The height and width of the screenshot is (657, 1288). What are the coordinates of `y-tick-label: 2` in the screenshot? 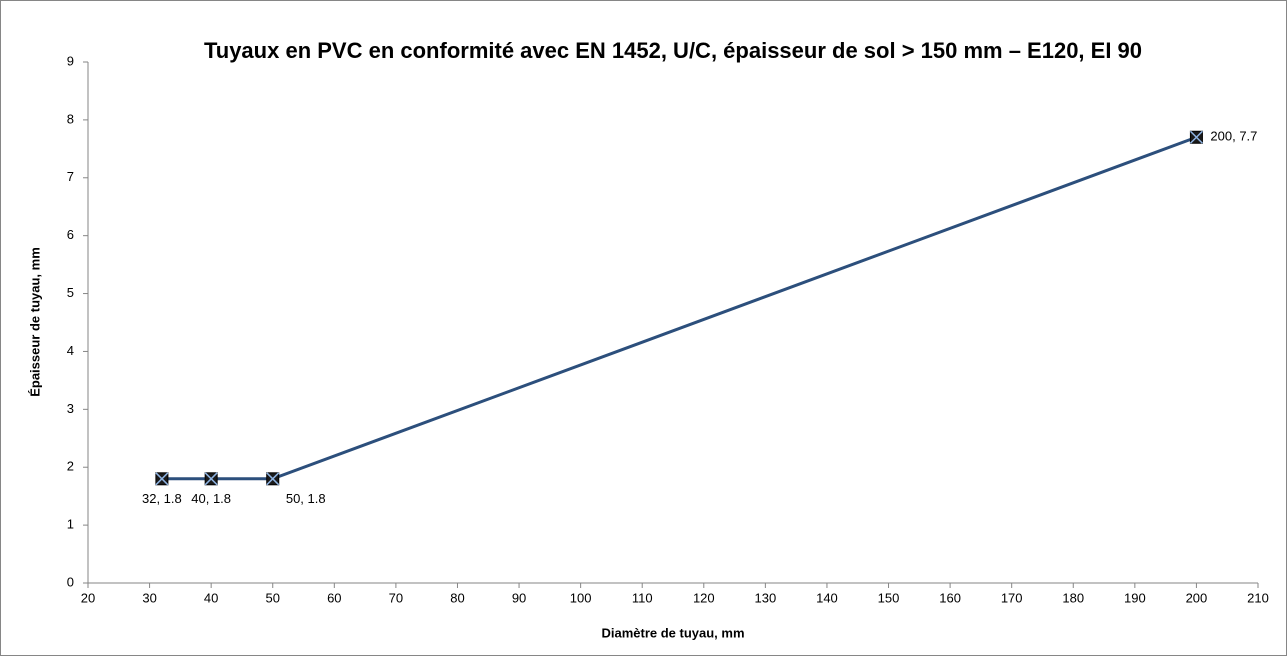 It's located at (70, 466).